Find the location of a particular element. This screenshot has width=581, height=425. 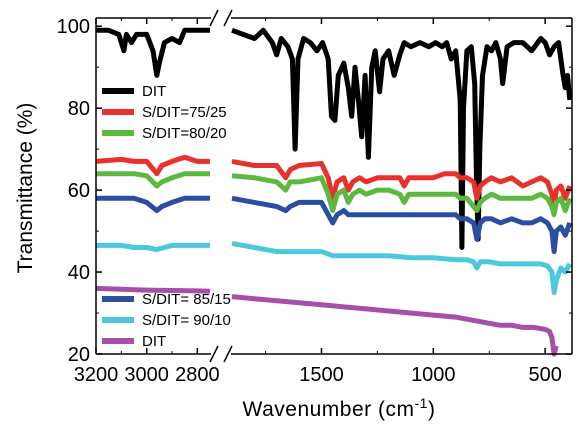

x-tick-label-500: 500 is located at coordinates (544, 375).